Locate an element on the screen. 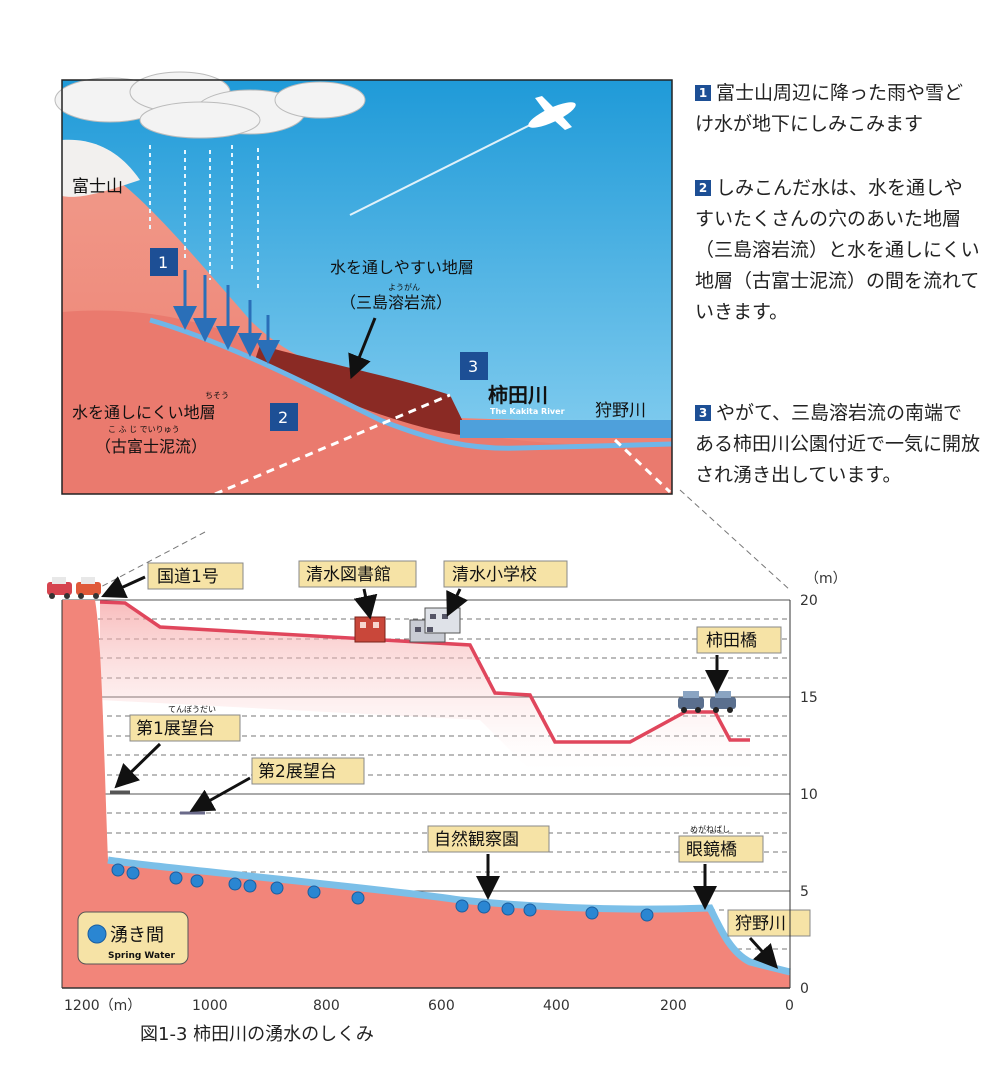 Image resolution: width=1000 pixels, height=1091 pixels. car-icon is located at coordinates (74, 588).